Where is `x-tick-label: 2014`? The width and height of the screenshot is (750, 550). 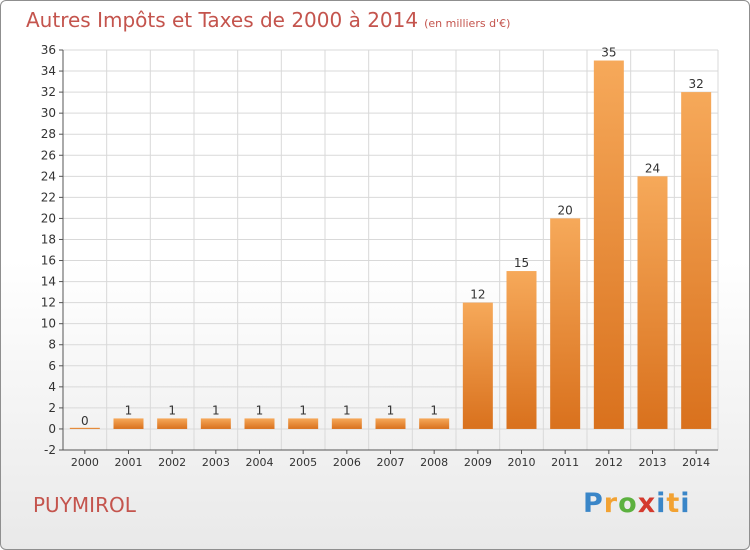
x-tick-label: 2014 is located at coordinates (696, 462).